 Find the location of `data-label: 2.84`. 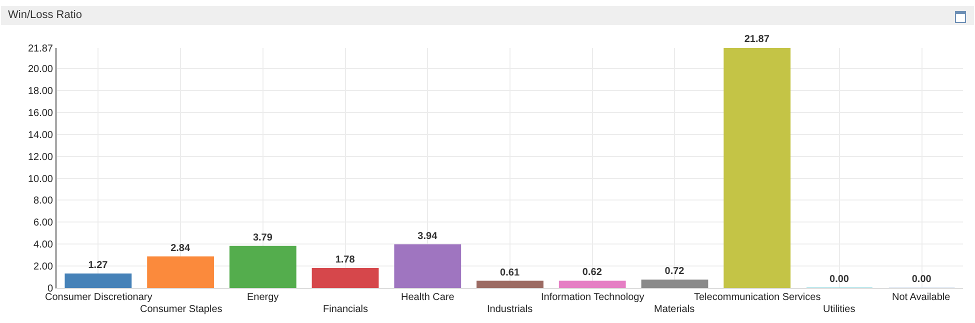

data-label: 2.84 is located at coordinates (180, 248).